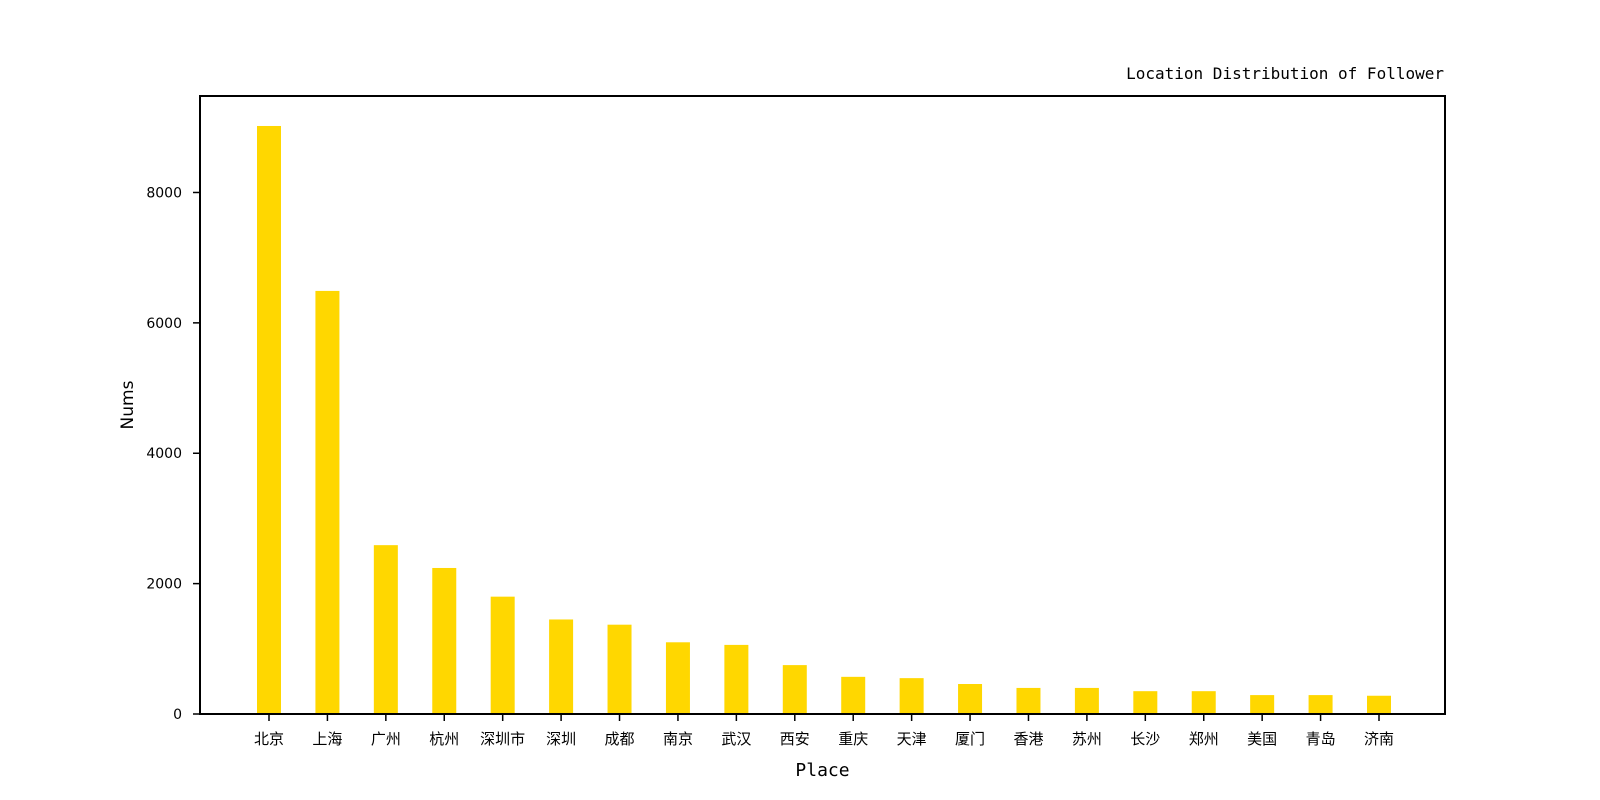 The height and width of the screenshot is (800, 1600). I want to click on x-tick-label-6: 成都, so click(620, 739).